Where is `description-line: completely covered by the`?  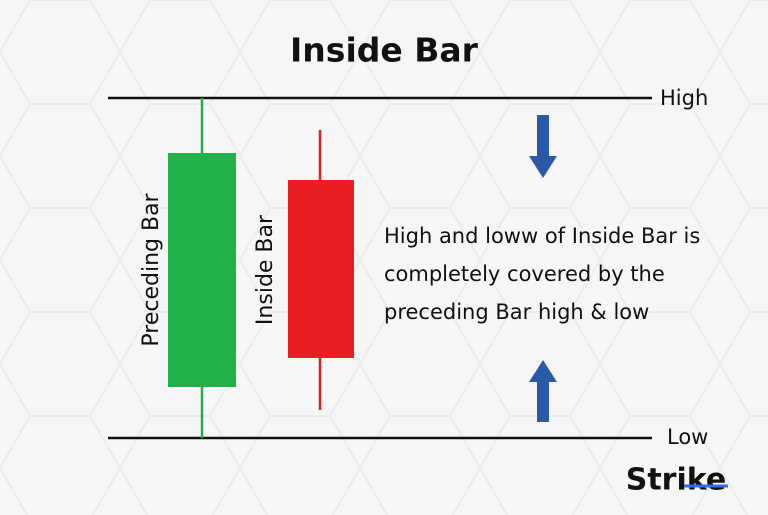 description-line: completely covered by the is located at coordinates (524, 274).